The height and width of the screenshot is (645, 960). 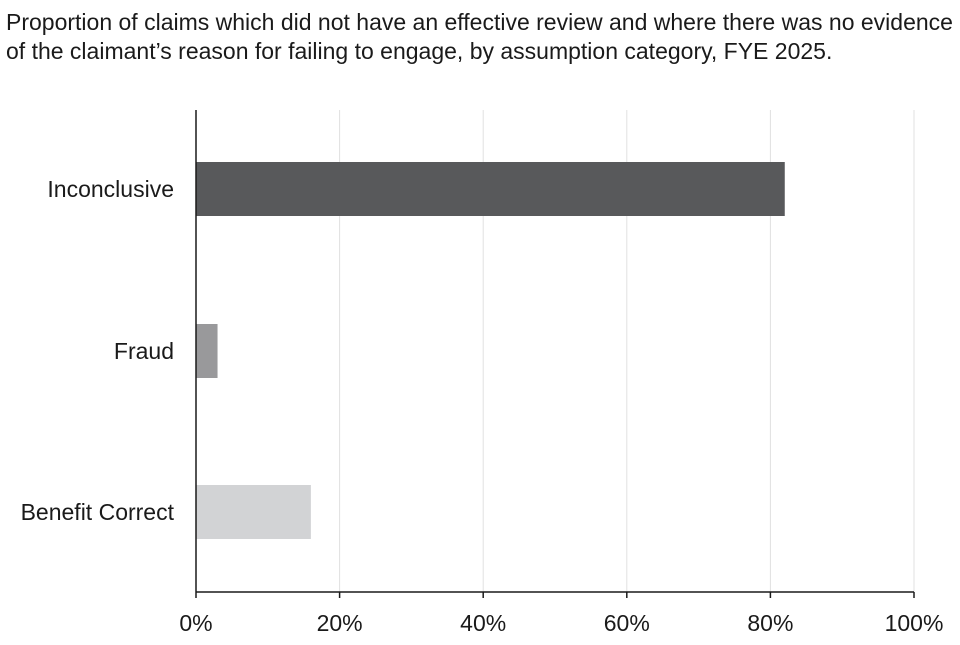 I want to click on x-tick-label: 20%, so click(x=340, y=623).